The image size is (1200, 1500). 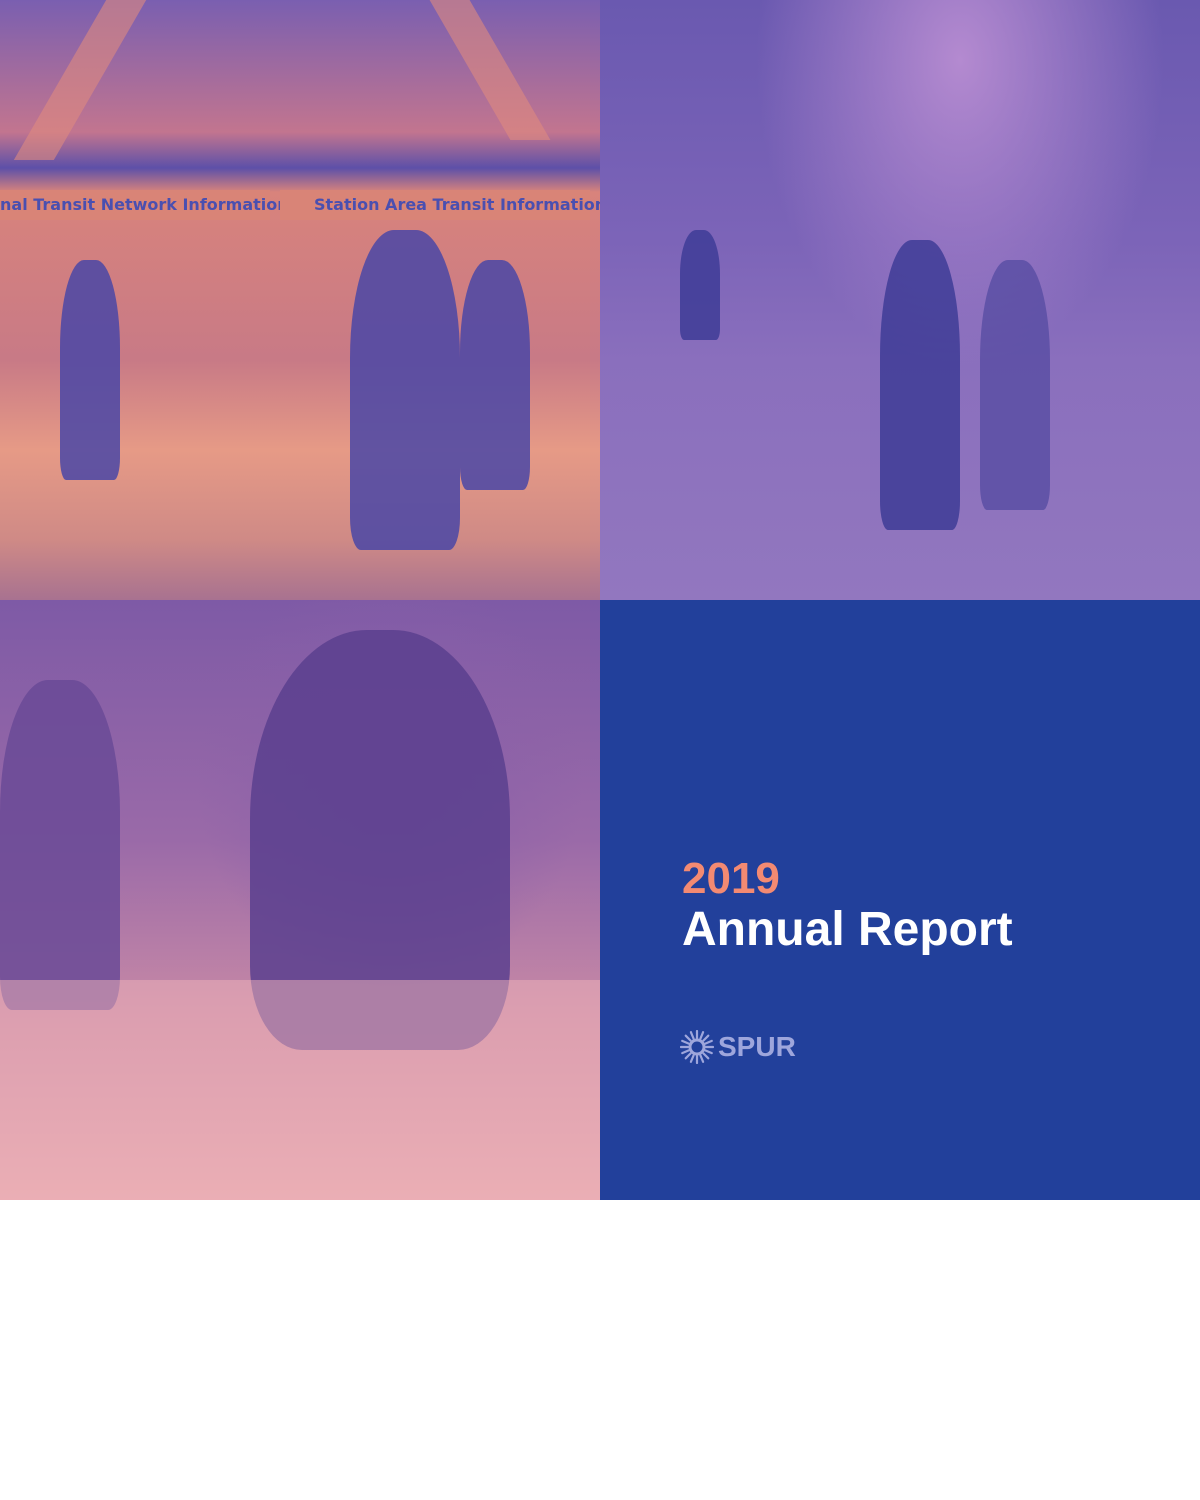 I want to click on table-map, so click(x=300, y=1090).